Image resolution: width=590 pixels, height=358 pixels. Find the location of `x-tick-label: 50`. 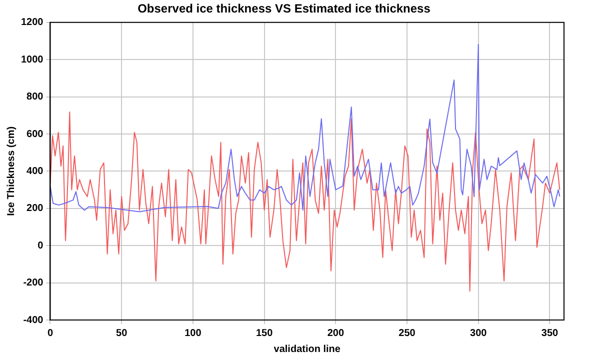

x-tick-label: 50 is located at coordinates (122, 333).